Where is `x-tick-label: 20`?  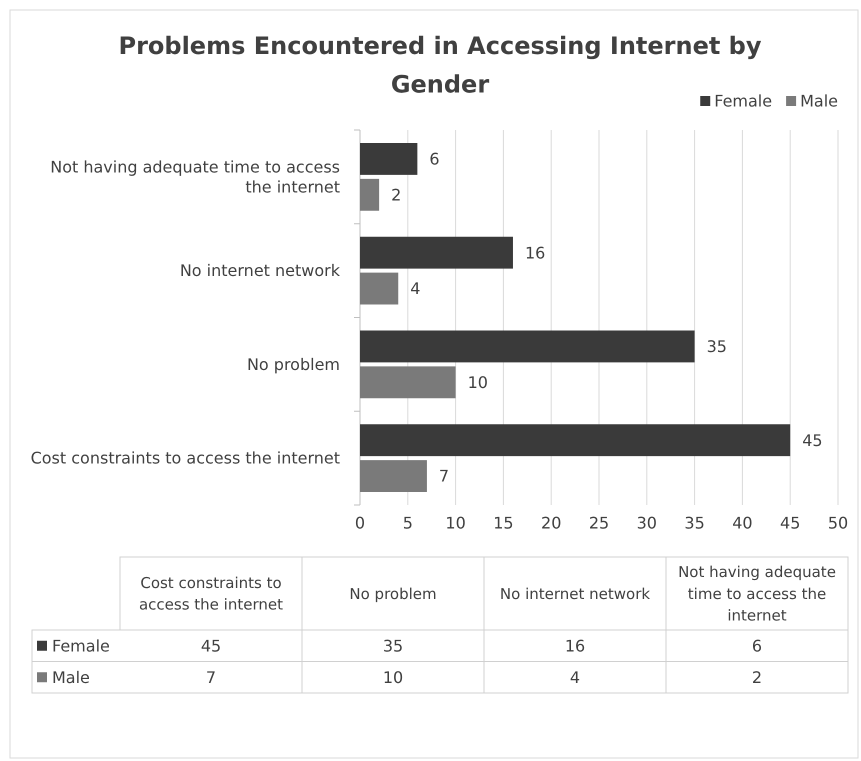
x-tick-label: 20 is located at coordinates (551, 522).